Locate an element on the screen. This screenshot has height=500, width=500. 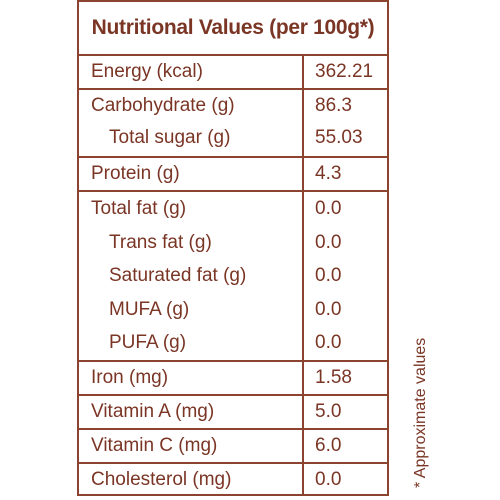
nutrient-value: 1.58 is located at coordinates (333, 377).